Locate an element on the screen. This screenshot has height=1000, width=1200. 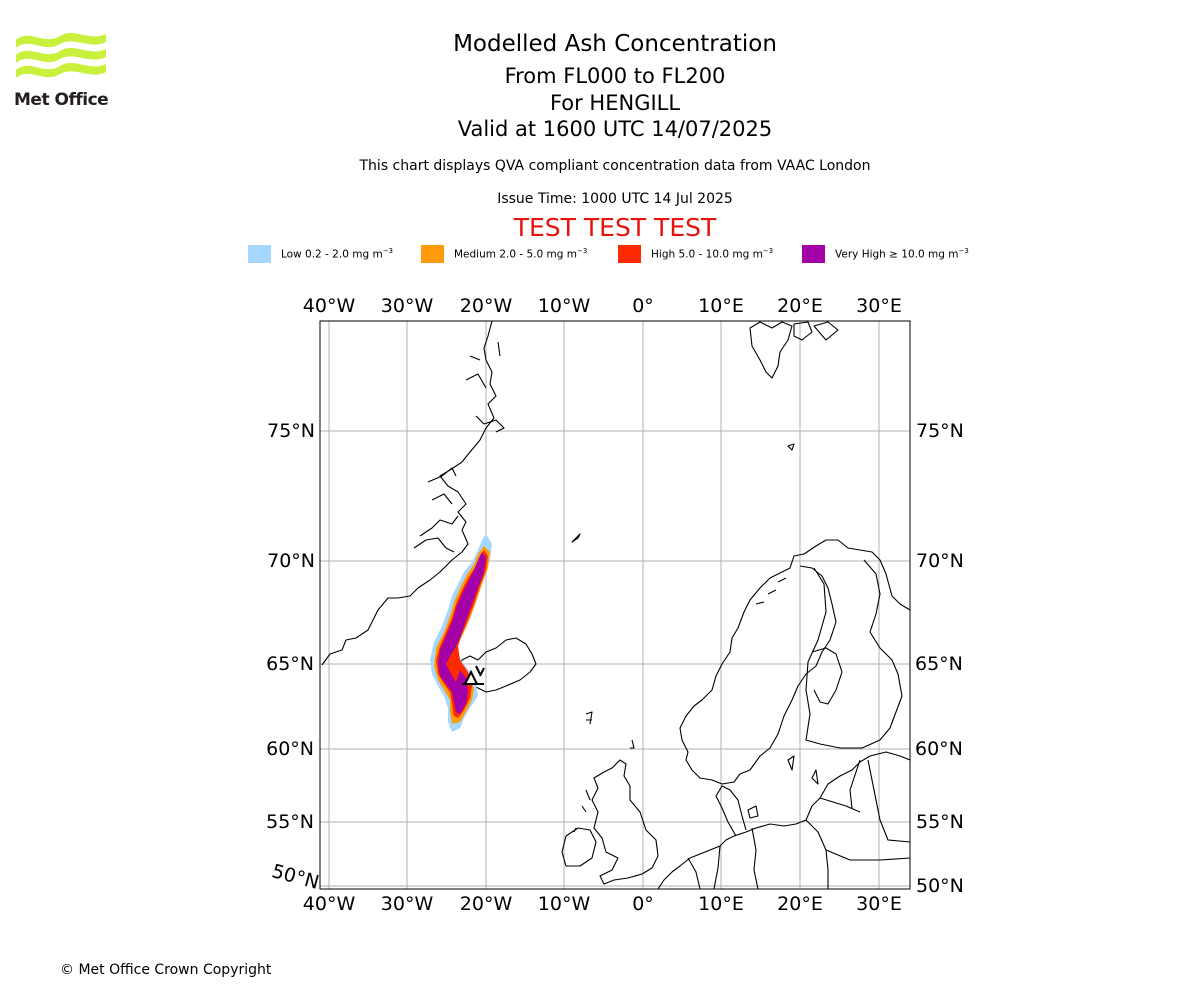
legend-swatch-high is located at coordinates (629, 254).